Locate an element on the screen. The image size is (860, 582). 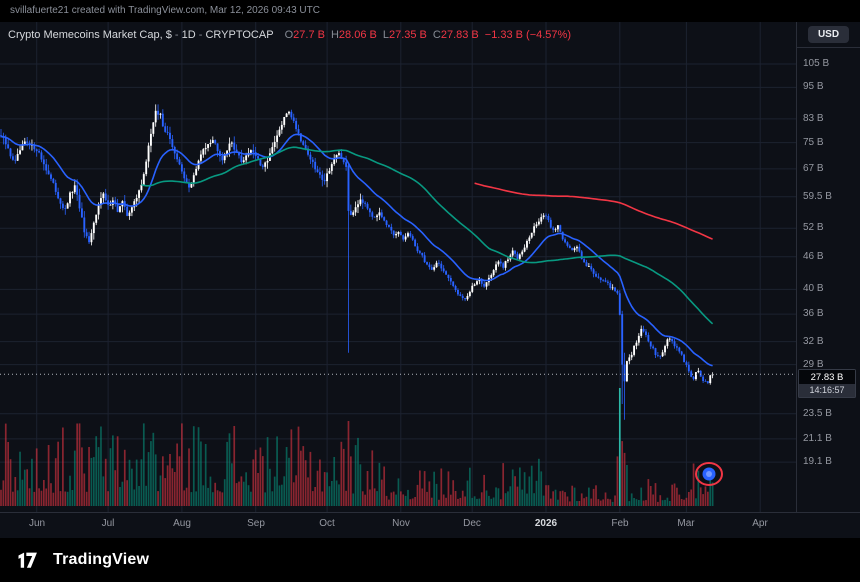
time-axis-label: Aug is located at coordinates (182, 523).